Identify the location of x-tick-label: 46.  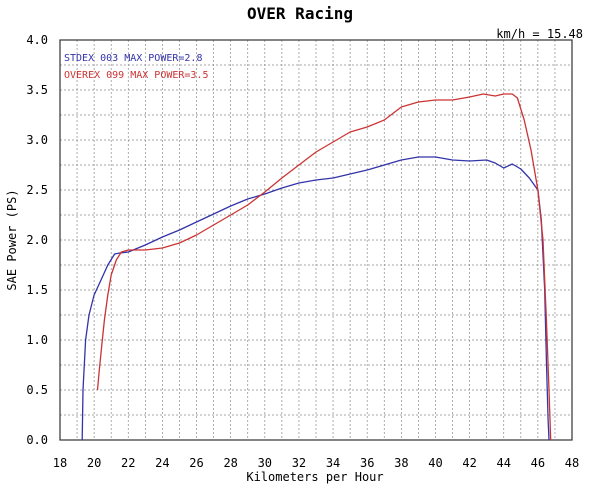
(538, 463).